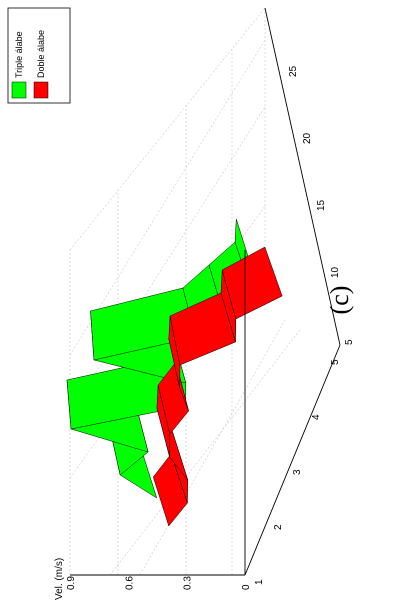  I want to click on y-tick-label: 0, so click(246, 587).